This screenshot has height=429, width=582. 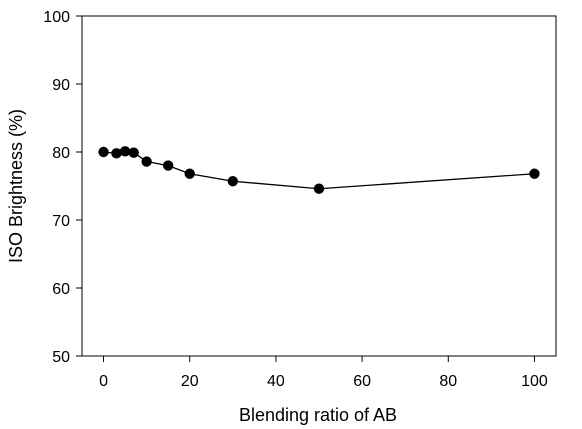 I want to click on x-tick-label: 40, so click(x=276, y=381).